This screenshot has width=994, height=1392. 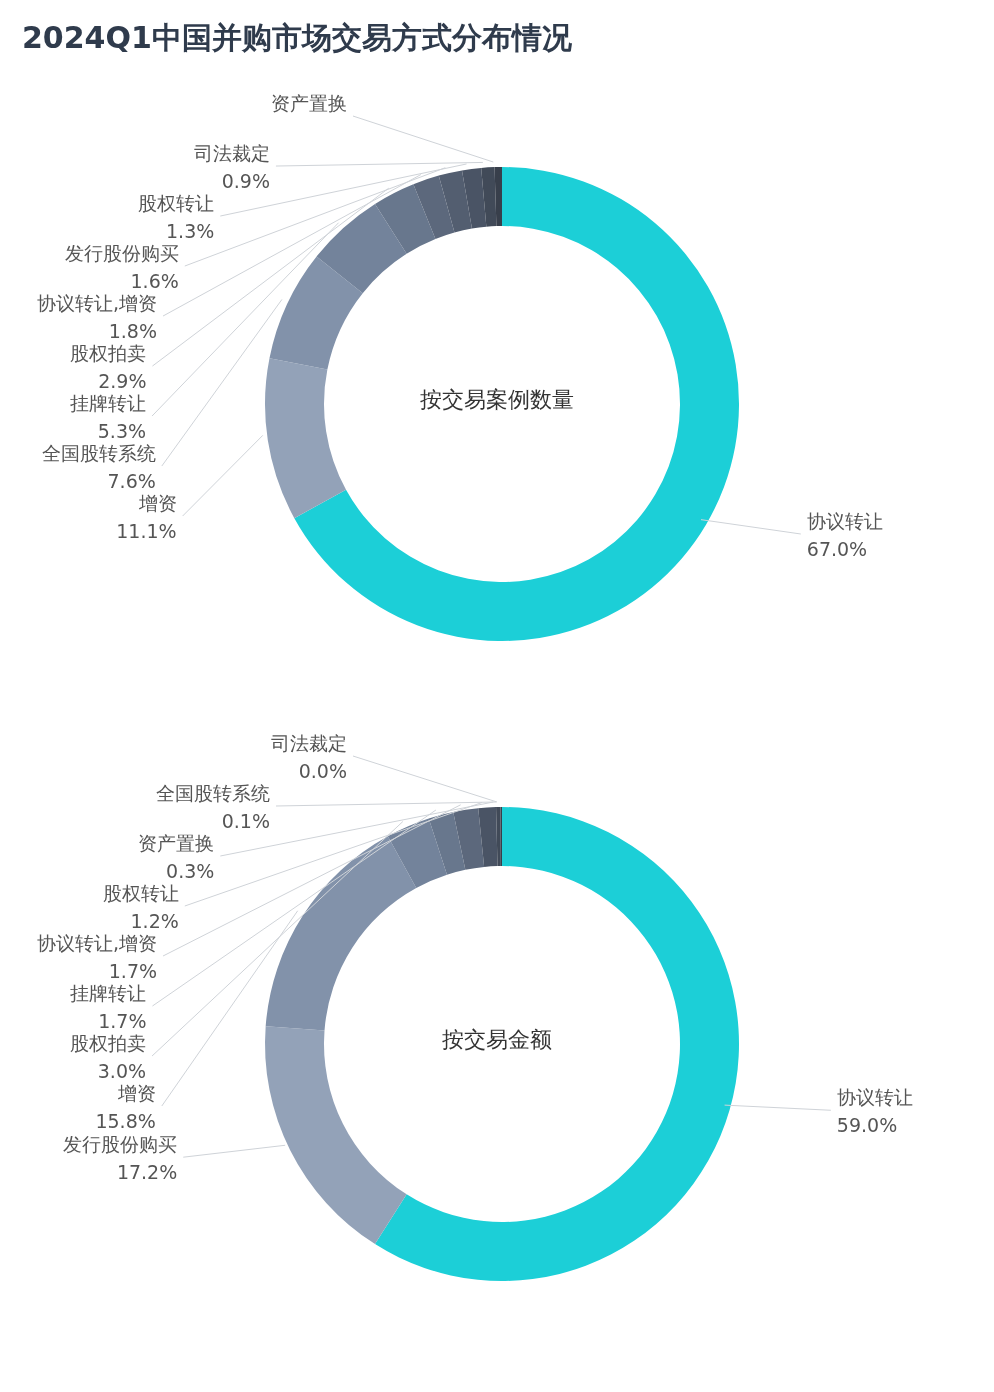 What do you see at coordinates (246, 821) in the screenshot?
I see `data-label: 0.1%` at bounding box center [246, 821].